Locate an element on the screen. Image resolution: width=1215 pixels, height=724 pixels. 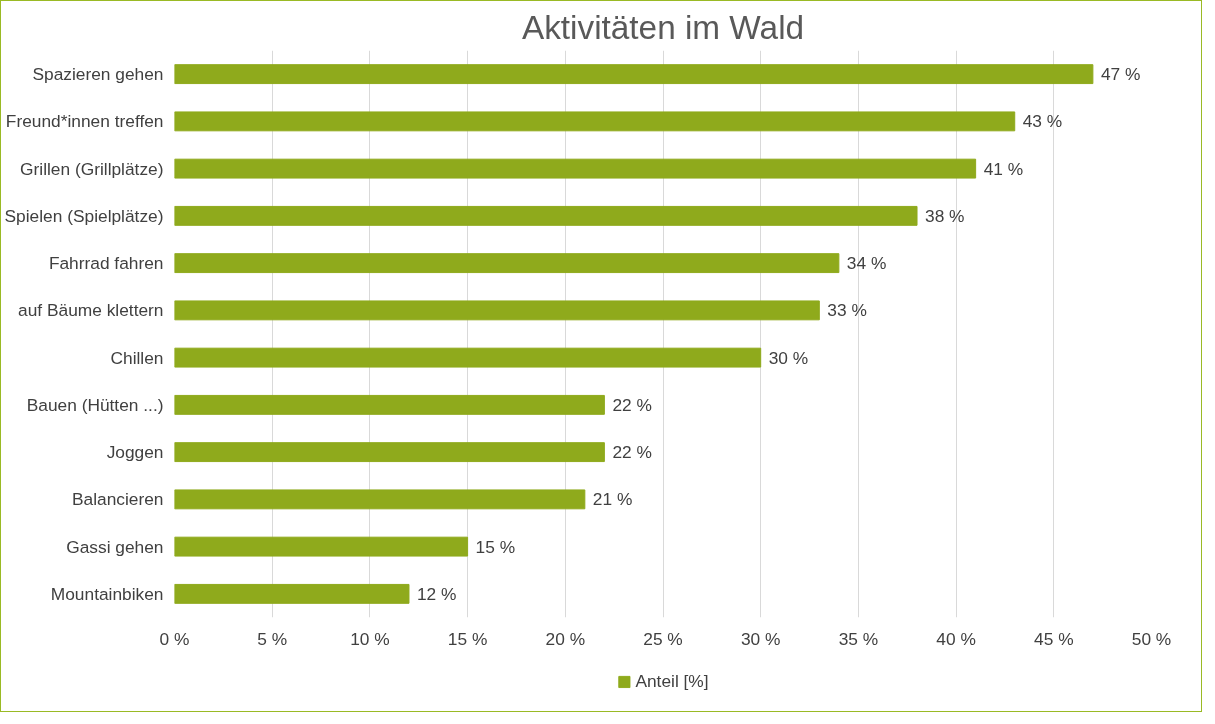
x-tick-label: 15 % is located at coordinates (467, 638).